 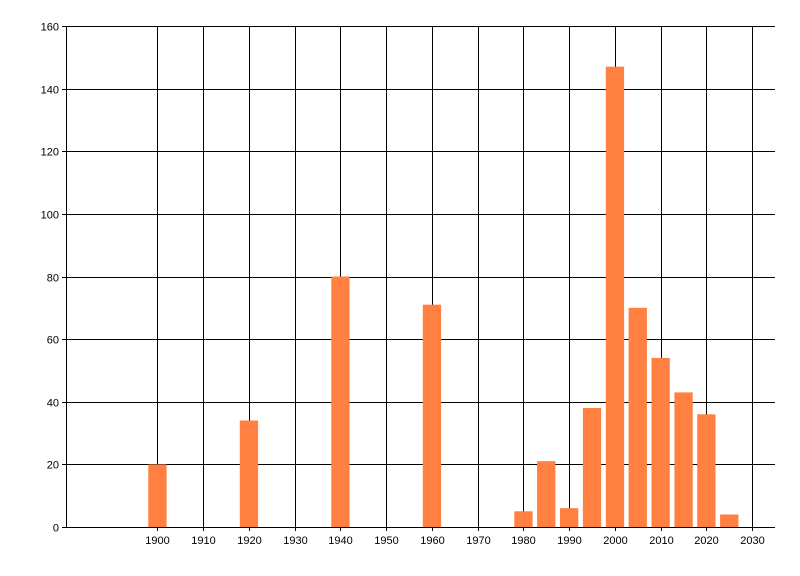 I want to click on bar-1940, so click(x=340, y=401).